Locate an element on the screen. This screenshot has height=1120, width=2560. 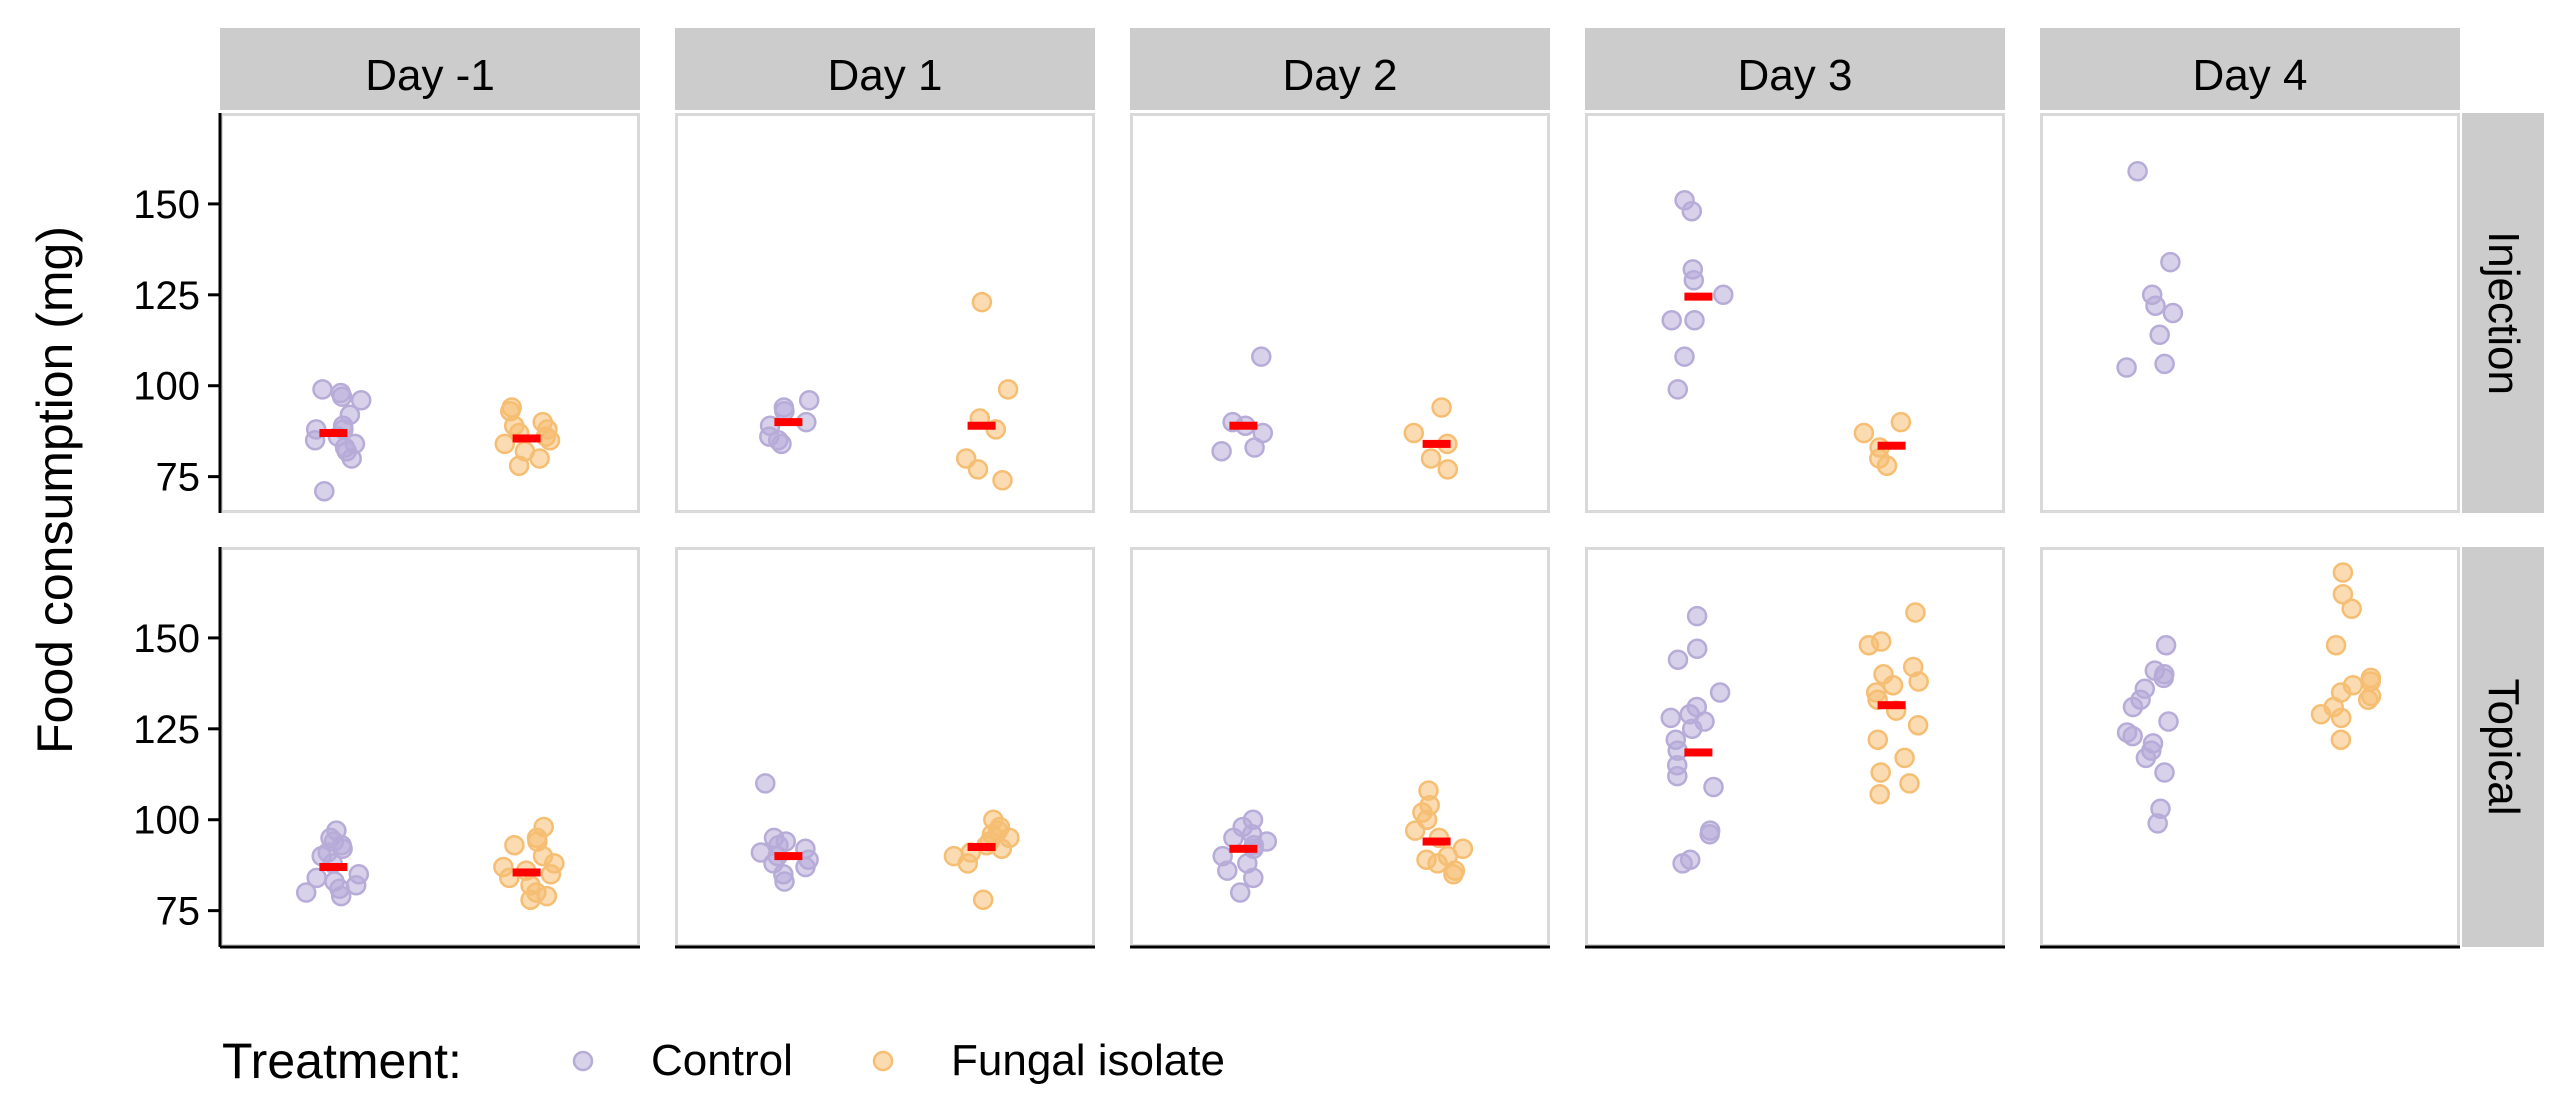
y-axis-label: Food consumption (mg) is located at coordinates (55, 490).